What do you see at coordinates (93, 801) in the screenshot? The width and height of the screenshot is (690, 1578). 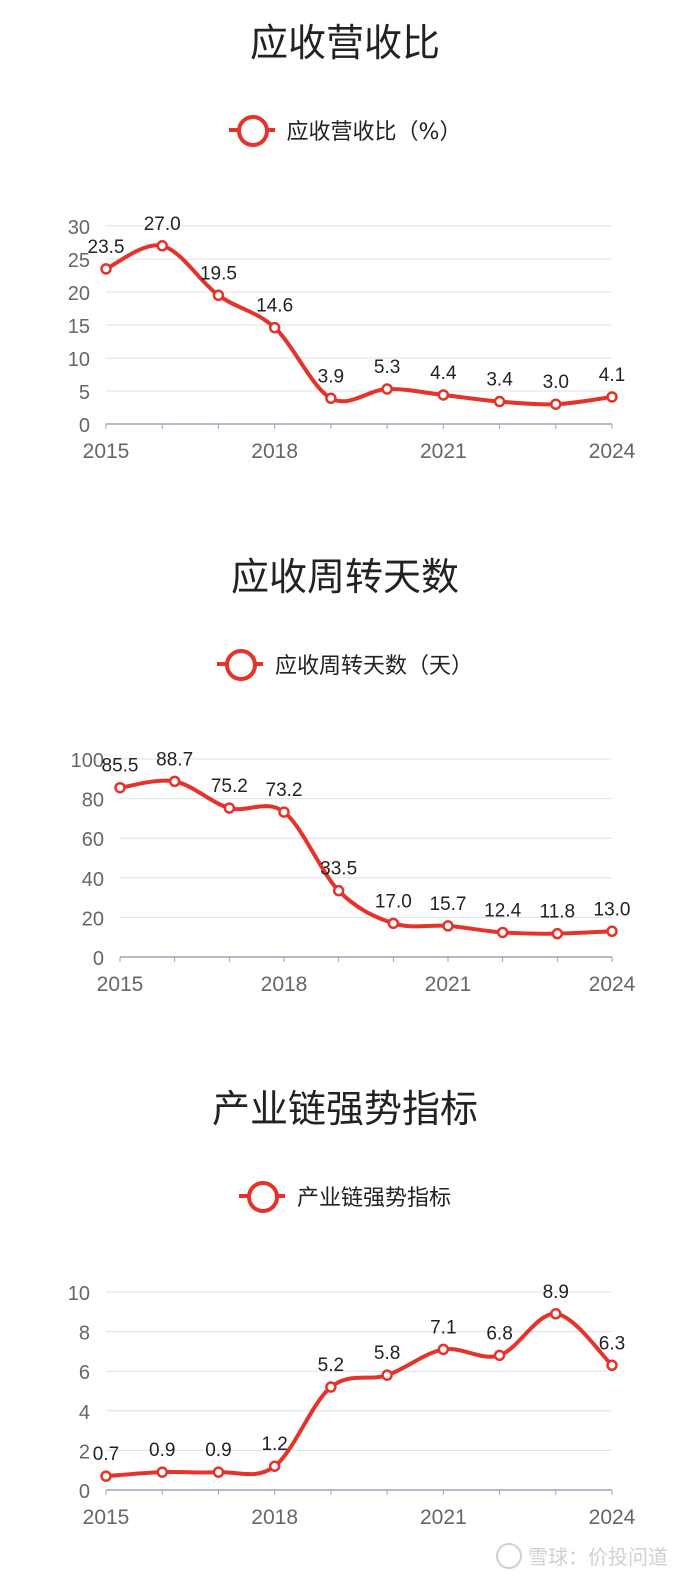 I see `y-tick-label: 80` at bounding box center [93, 801].